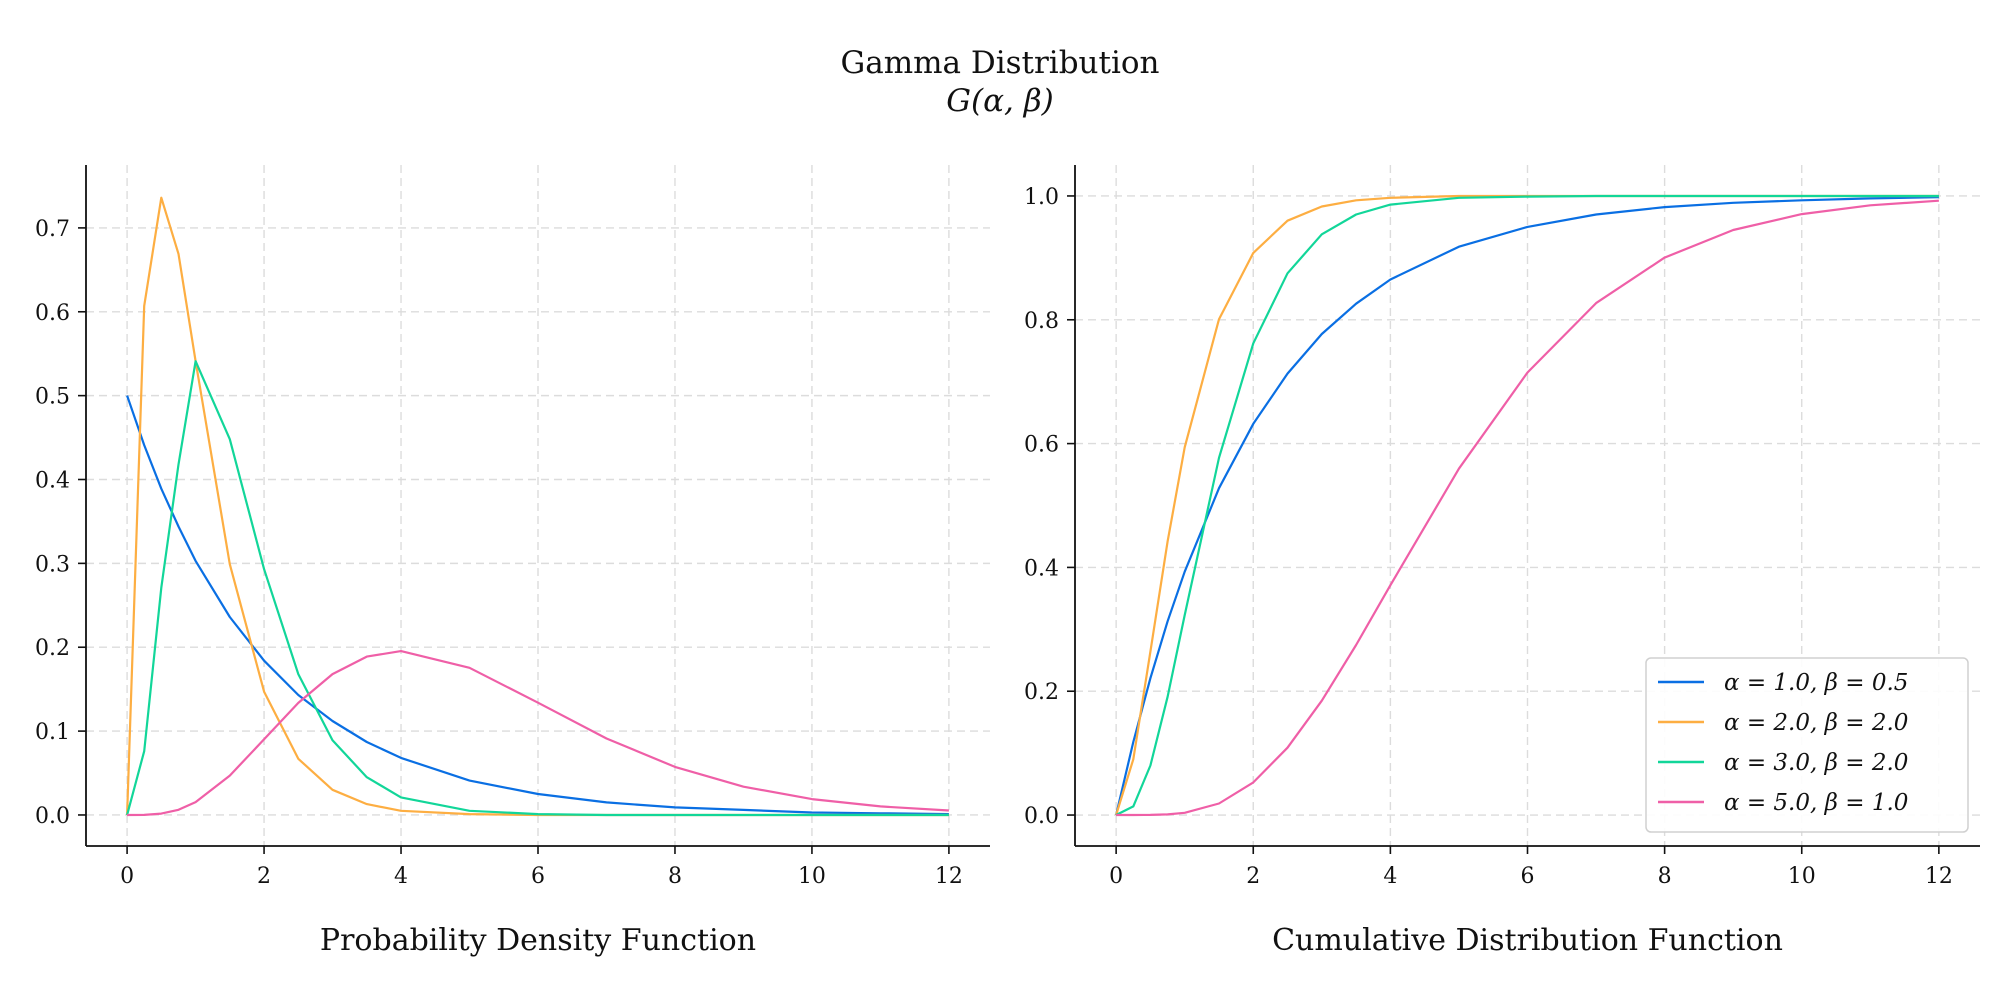  Describe the element at coordinates (52, 397) in the screenshot. I see `y-tick-label: 0.5` at that location.